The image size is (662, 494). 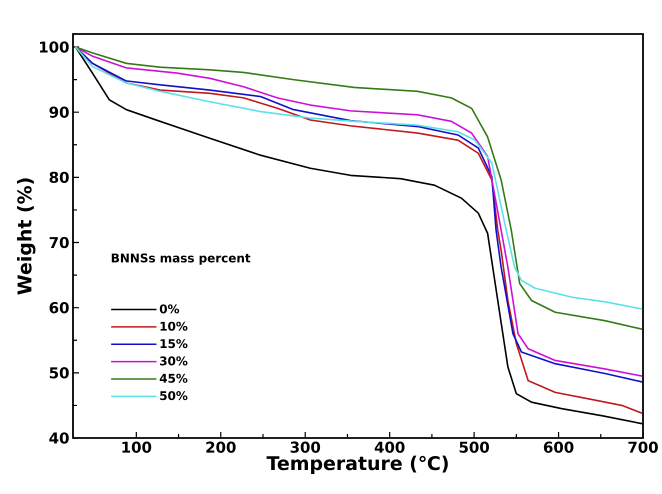 I want to click on y-tick-label: 40, so click(x=59, y=438).